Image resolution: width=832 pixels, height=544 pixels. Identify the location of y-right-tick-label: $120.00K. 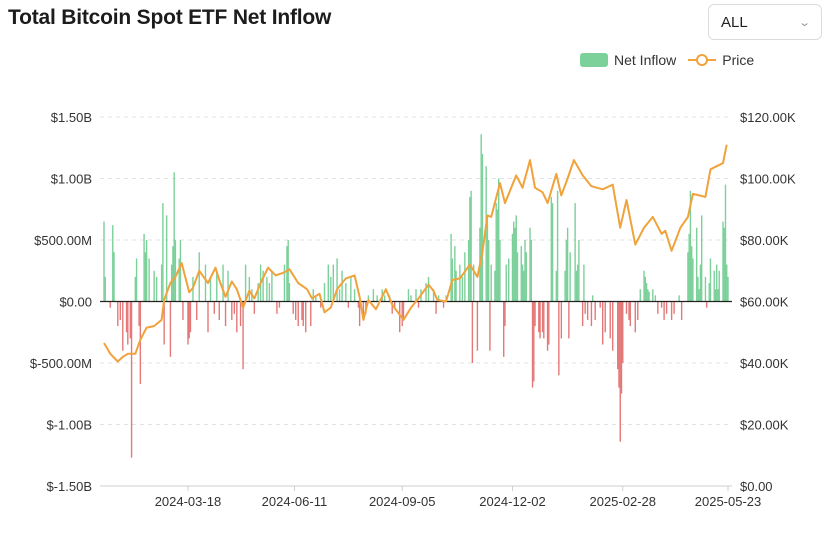
(768, 117).